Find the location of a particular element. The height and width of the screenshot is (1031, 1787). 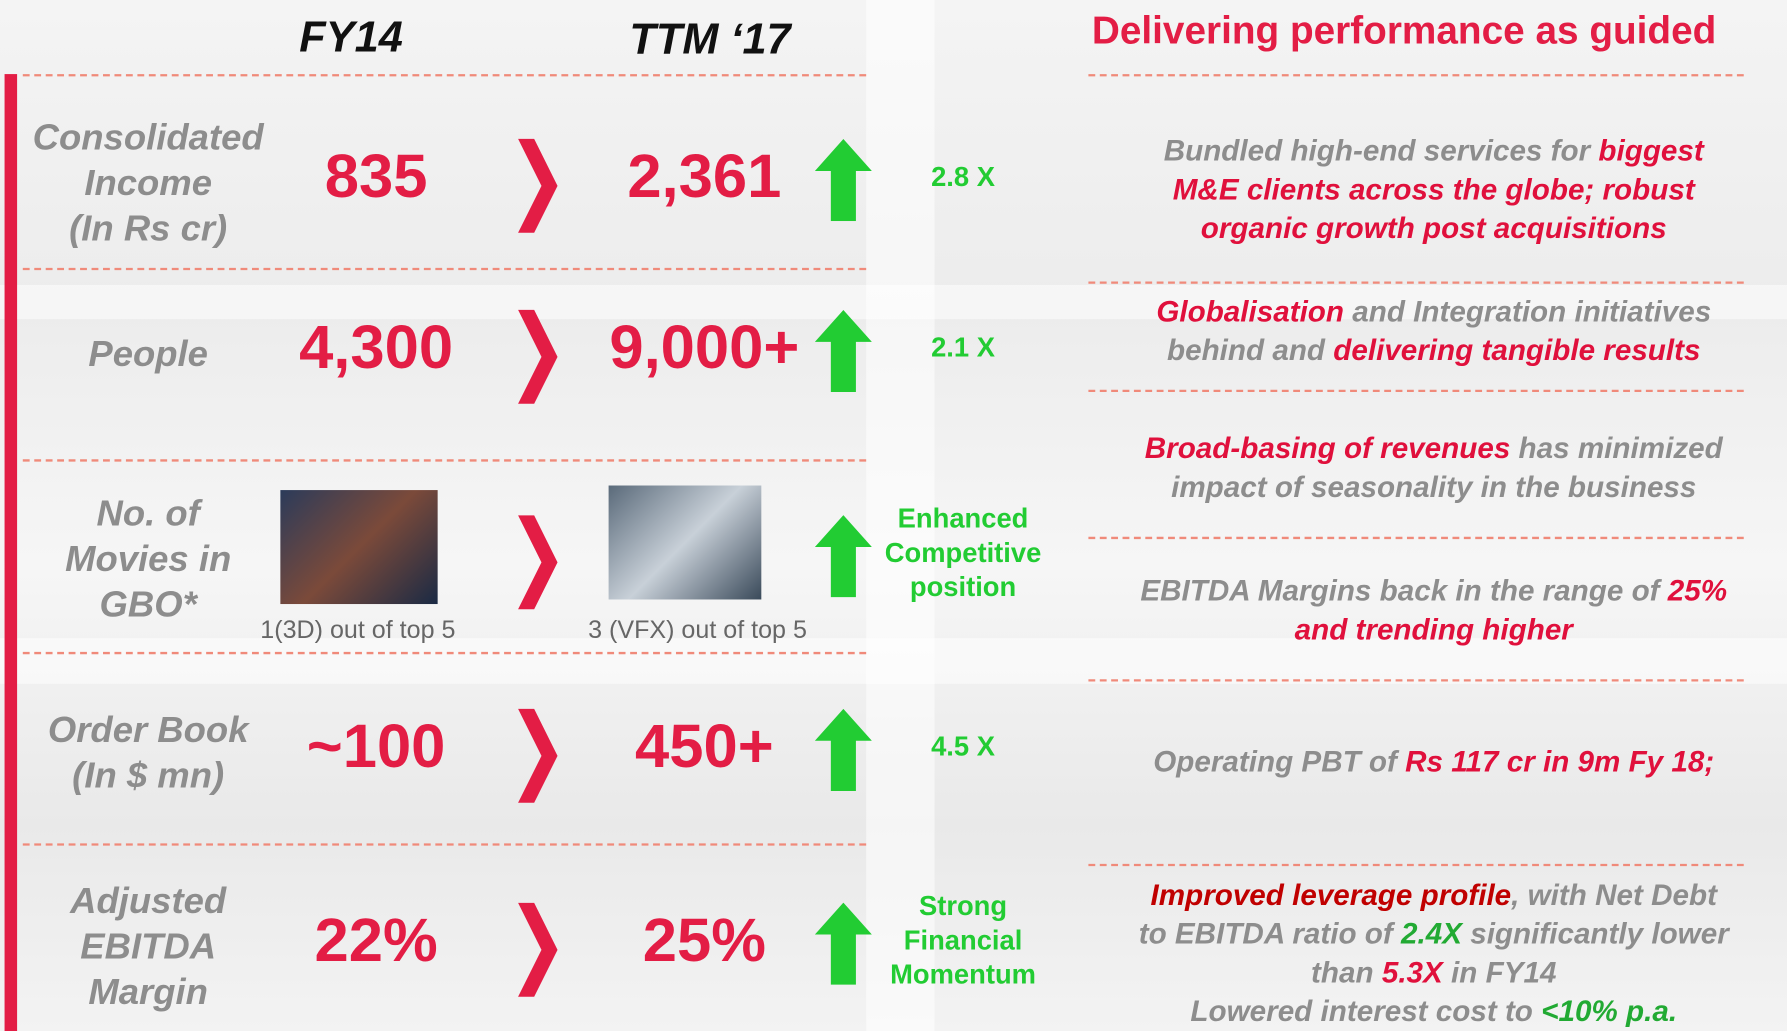

row-label: Order Book (In $ mn) is located at coordinates (148, 752).